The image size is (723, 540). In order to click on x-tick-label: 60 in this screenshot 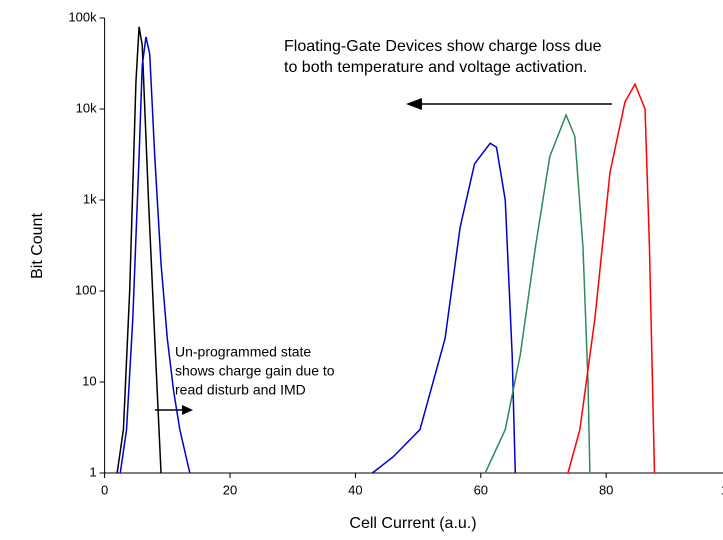, I will do `click(481, 489)`.